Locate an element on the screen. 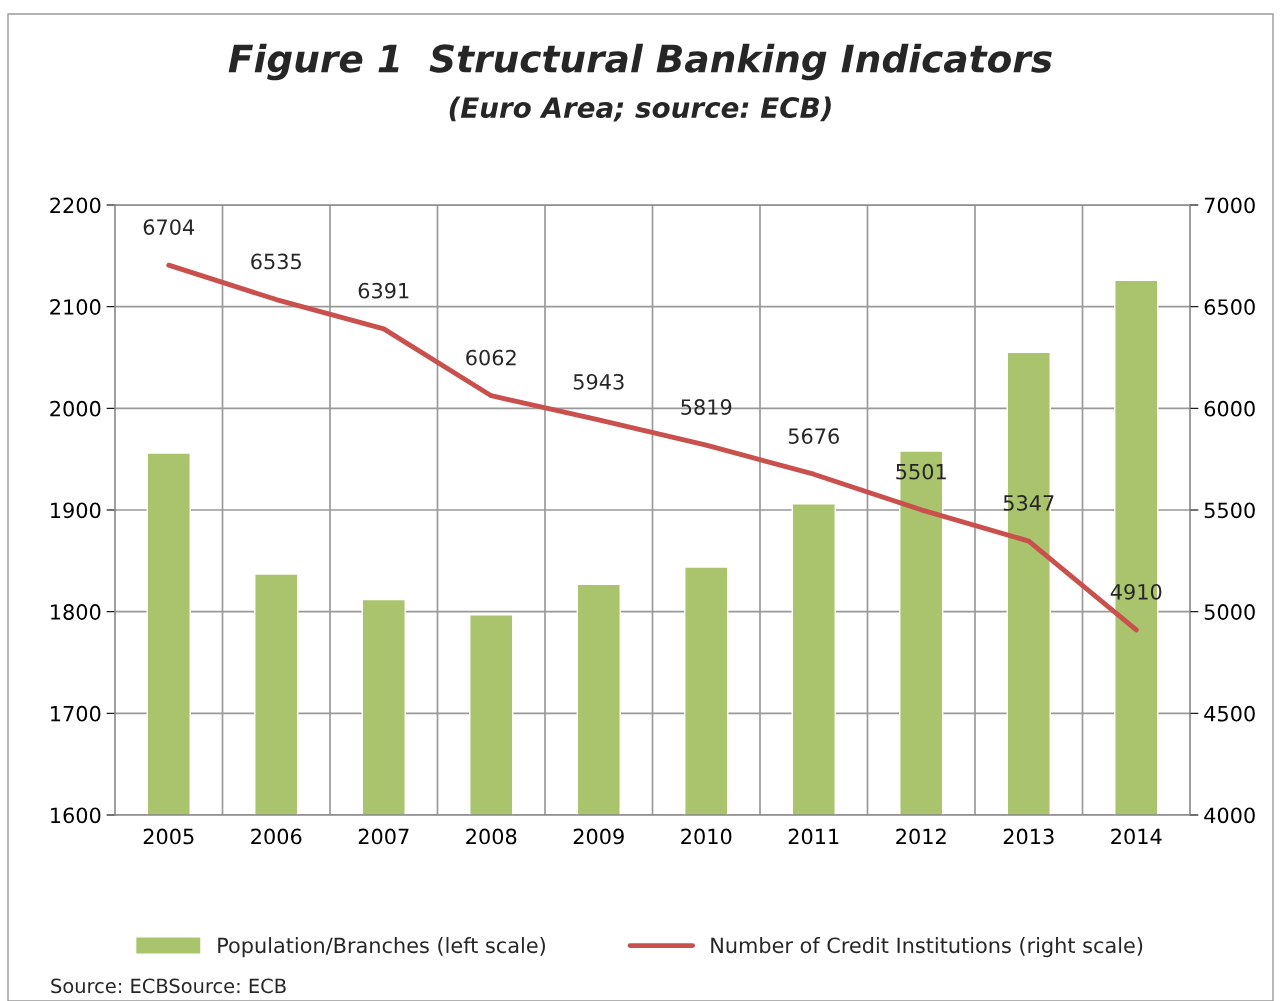 This screenshot has height=1001, width=1281. x-tick-label: 2013 is located at coordinates (1028, 836).